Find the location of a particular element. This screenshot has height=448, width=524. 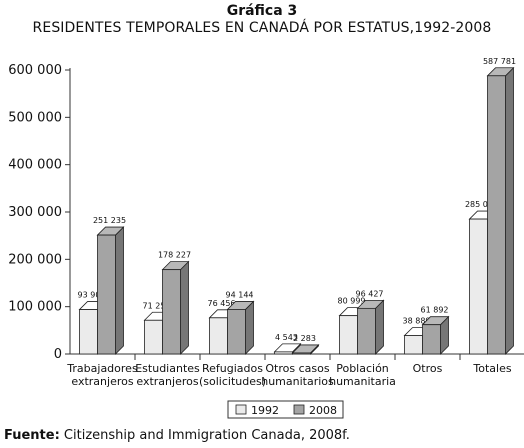

x-tick-label: Estudiantes extranjeros is located at coordinates (167, 375).